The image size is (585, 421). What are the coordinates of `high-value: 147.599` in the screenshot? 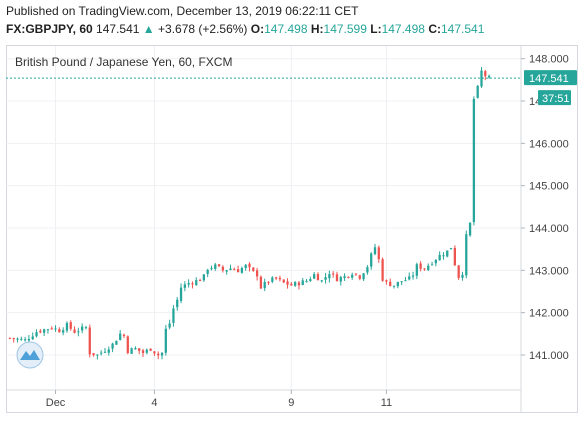 It's located at (345, 29).